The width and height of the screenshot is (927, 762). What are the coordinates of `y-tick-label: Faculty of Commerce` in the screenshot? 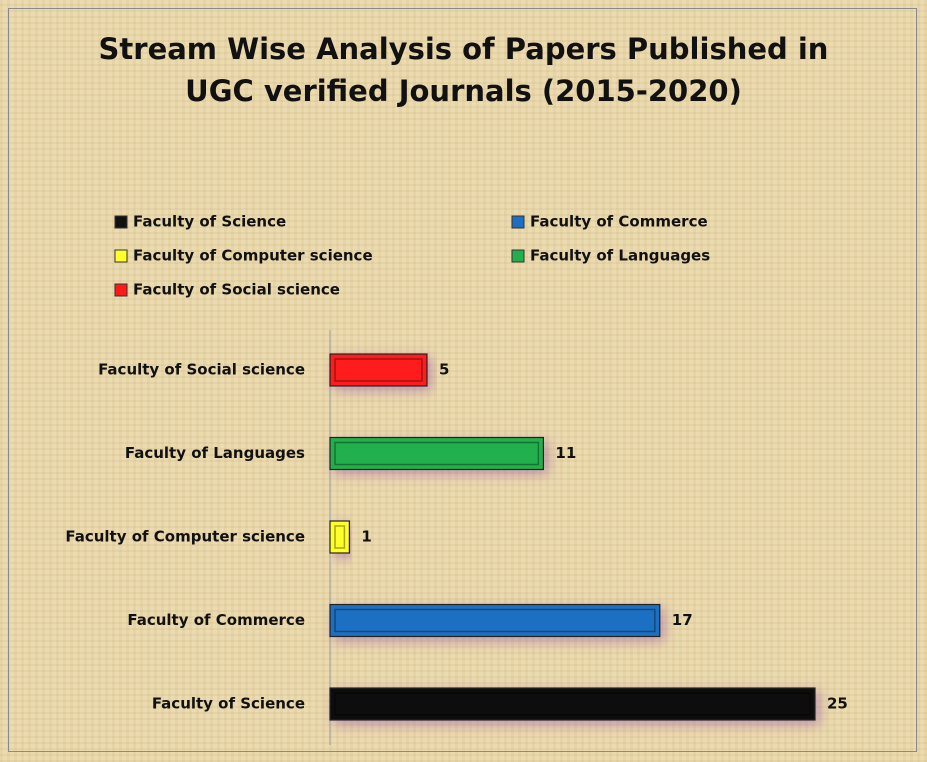 It's located at (216, 620).